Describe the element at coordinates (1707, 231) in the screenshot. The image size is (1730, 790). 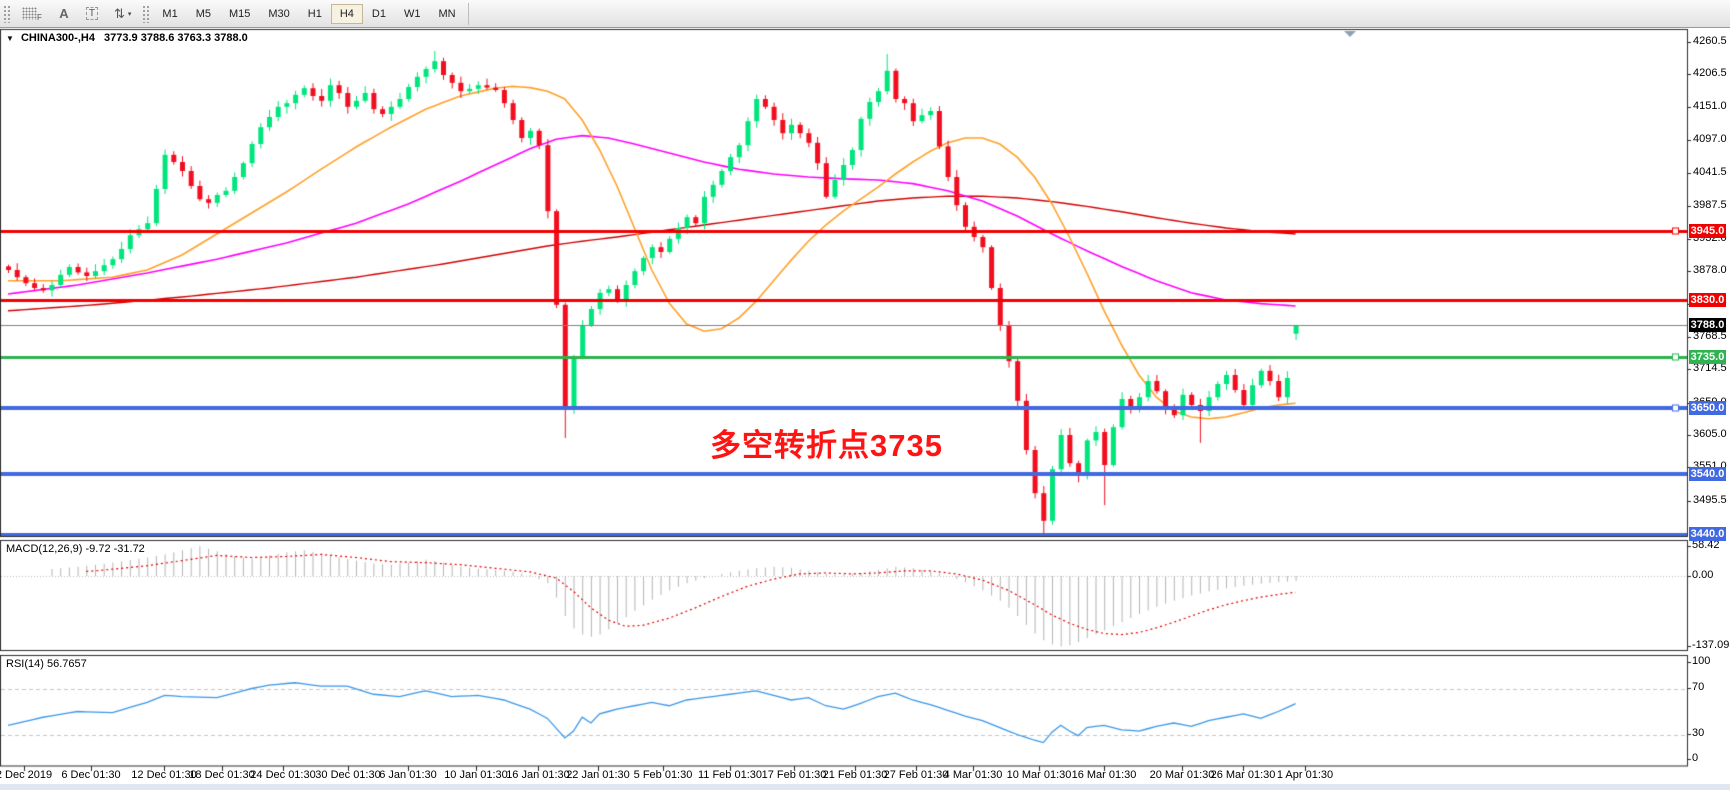
I see `price-level-badge-3945.0: 3945.0` at that location.